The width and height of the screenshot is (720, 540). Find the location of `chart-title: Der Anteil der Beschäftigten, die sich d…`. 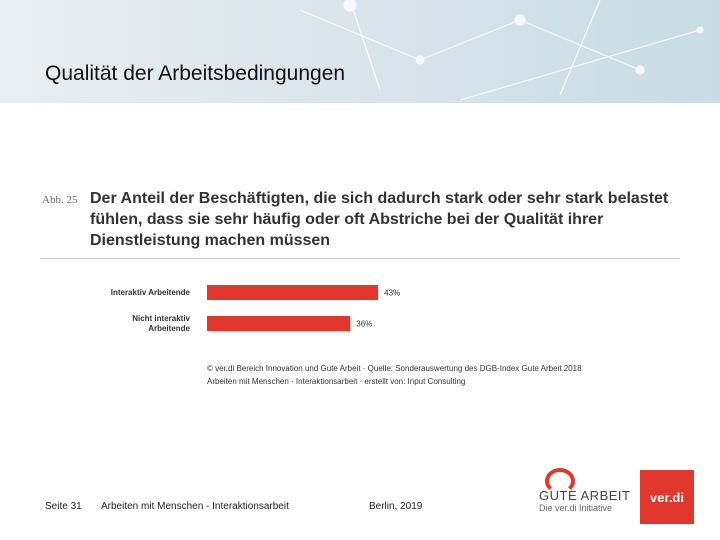

chart-title: Der Anteil der Beschäftigten, die sich d… is located at coordinates (379, 219).